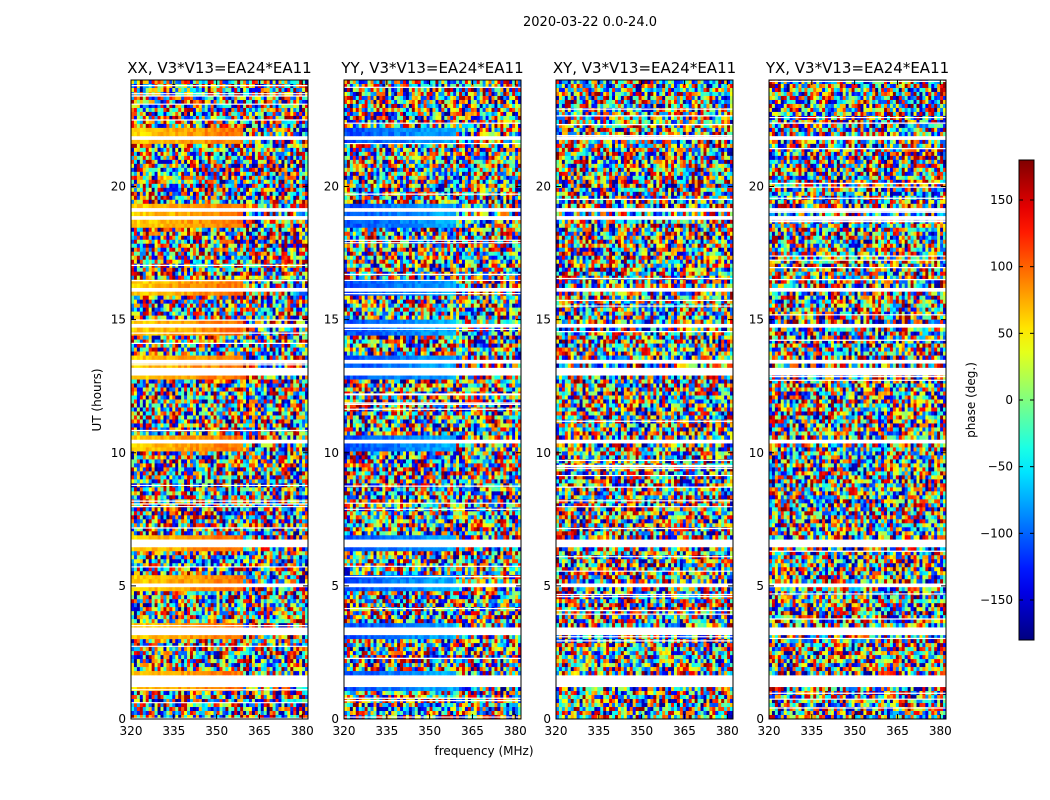  I want to click on colorbar-tick-label: −50, so click(1000, 467).